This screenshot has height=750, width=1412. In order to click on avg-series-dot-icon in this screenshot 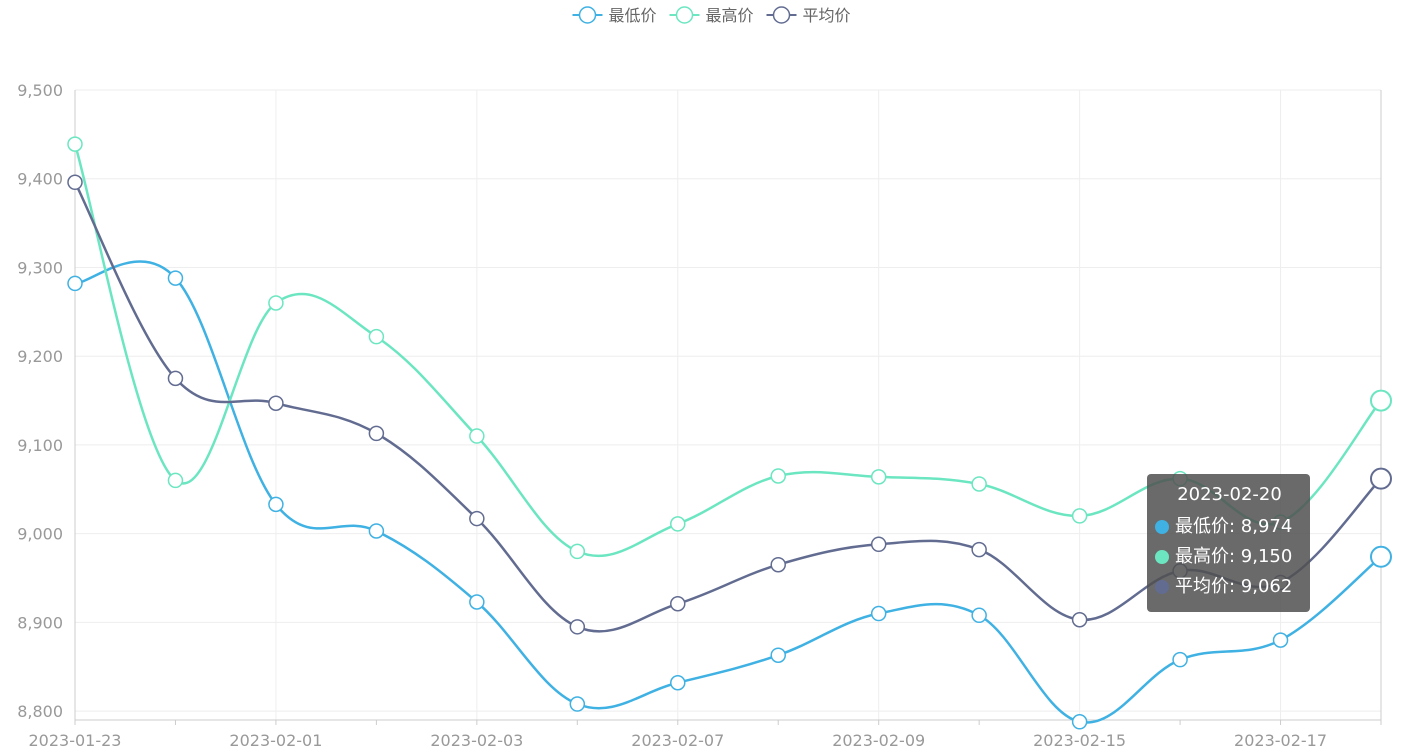, I will do `click(1162, 587)`.